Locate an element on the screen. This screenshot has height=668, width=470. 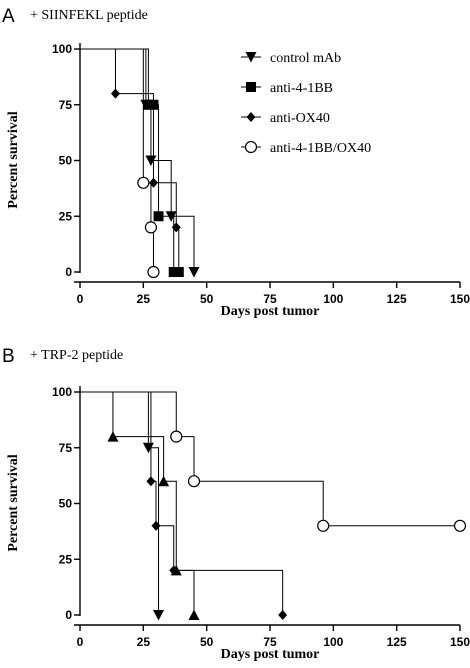
series-triangle-up is located at coordinates (140, 505).